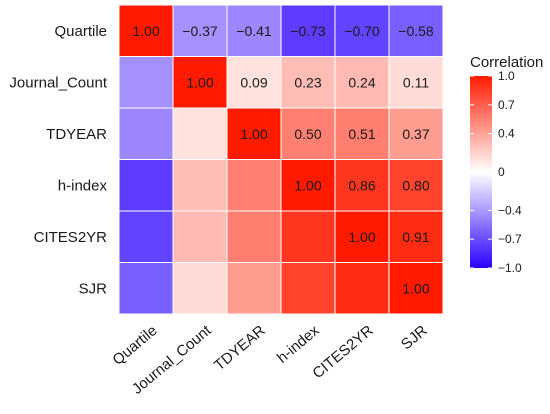 The image size is (550, 414). I want to click on row-label-h-index: h-index, so click(83, 185).